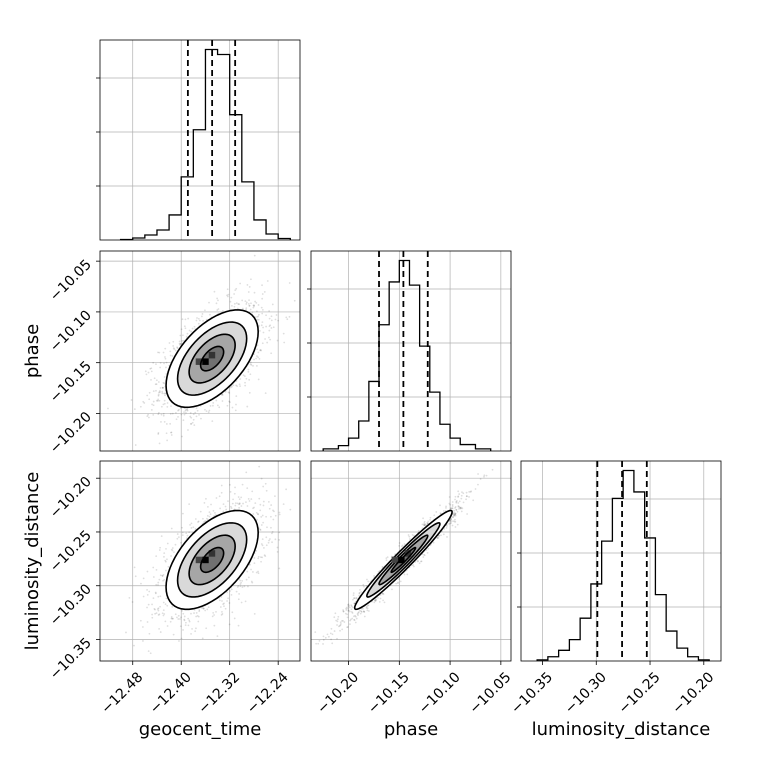  I want to click on axes-frame-geocent_time-phase, so click(200, 351).